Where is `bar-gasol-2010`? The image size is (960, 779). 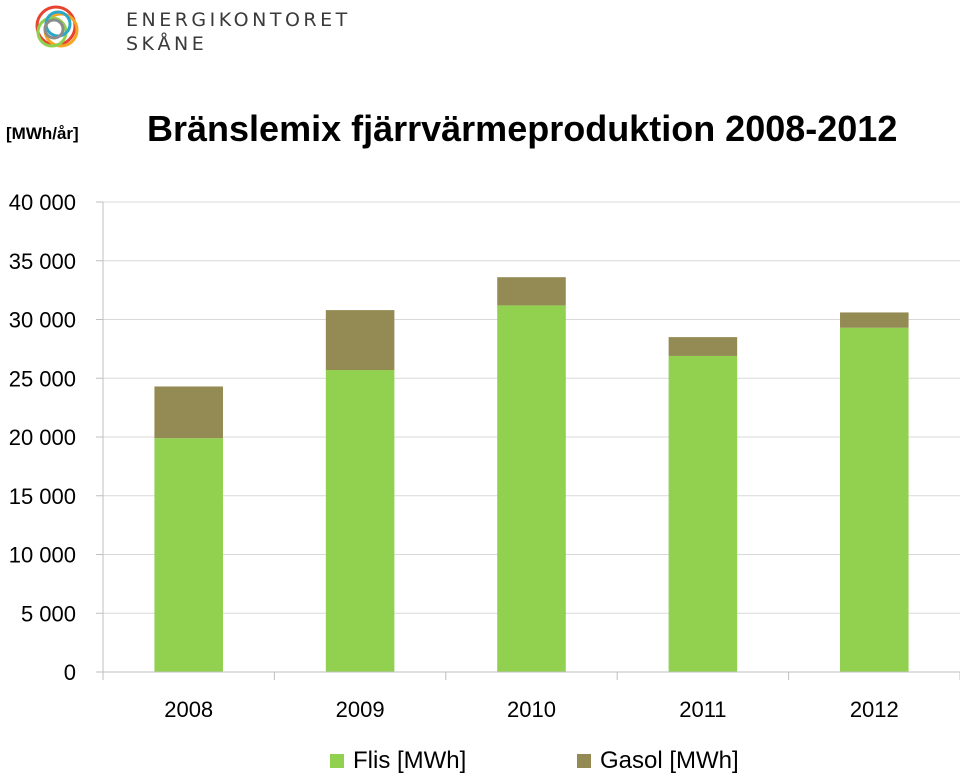 bar-gasol-2010 is located at coordinates (531, 291).